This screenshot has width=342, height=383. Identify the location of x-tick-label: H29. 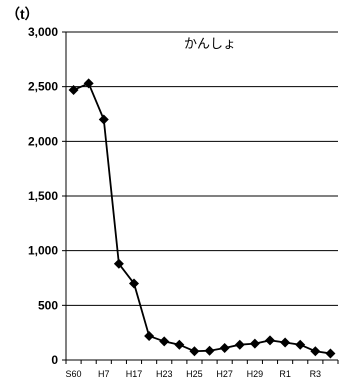
(255, 374).